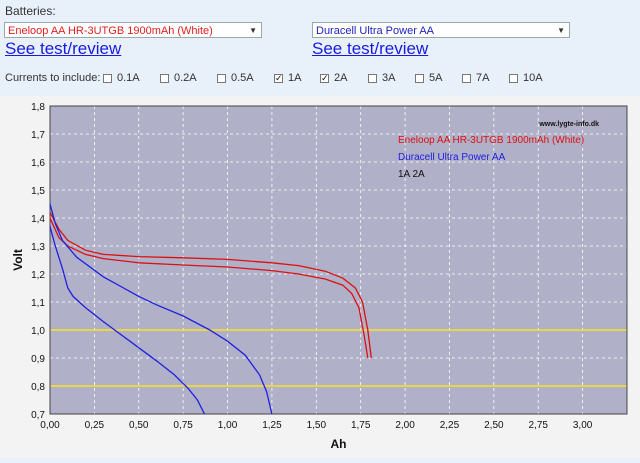 The height and width of the screenshot is (463, 640). I want to click on current-option-0-1a: 0.1A, so click(121, 78).